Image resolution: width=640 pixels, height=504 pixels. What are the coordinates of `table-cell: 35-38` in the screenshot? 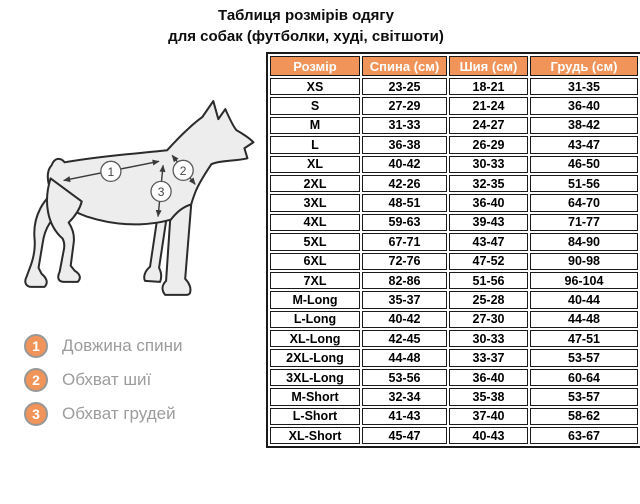 It's located at (488, 397).